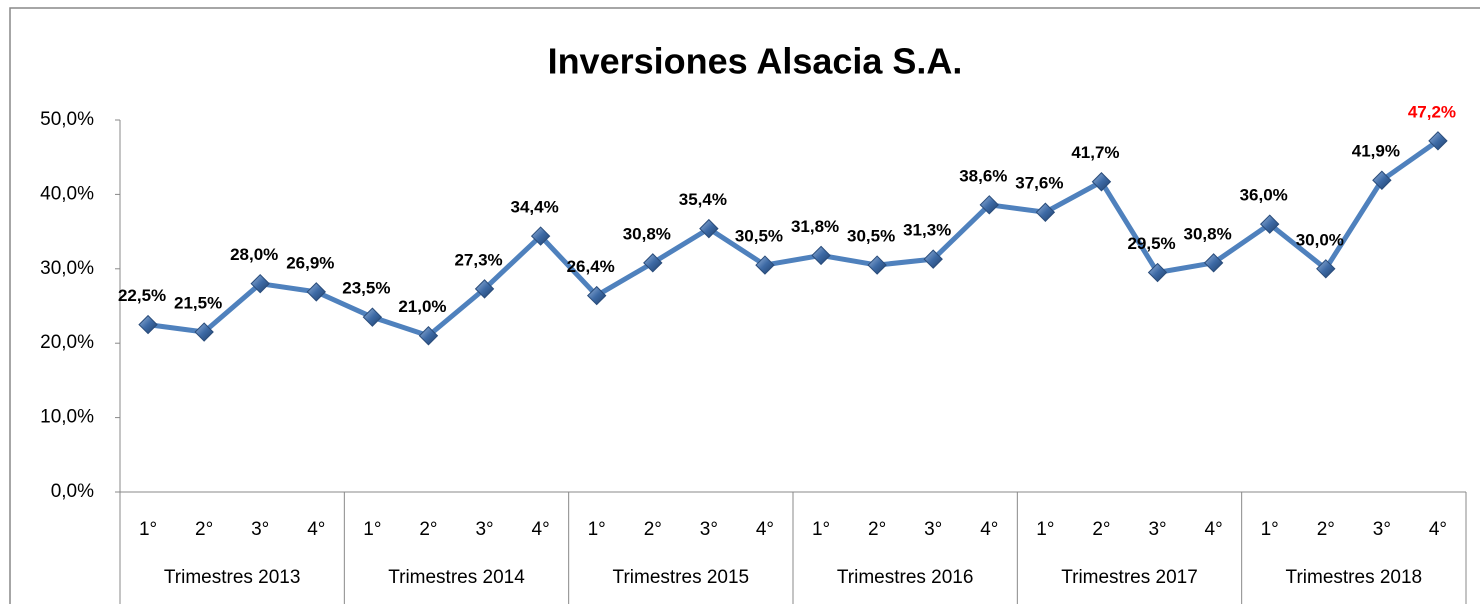 The height and width of the screenshot is (604, 1480). Describe the element at coordinates (478, 259) in the screenshot. I see `value-label: 27,3%` at that location.